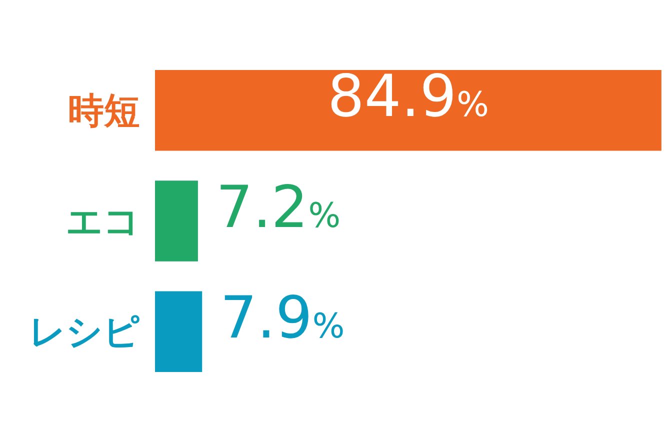 This screenshot has height=442, width=670. What do you see at coordinates (84, 333) in the screenshot?
I see `y-tick-label: レシピ` at bounding box center [84, 333].